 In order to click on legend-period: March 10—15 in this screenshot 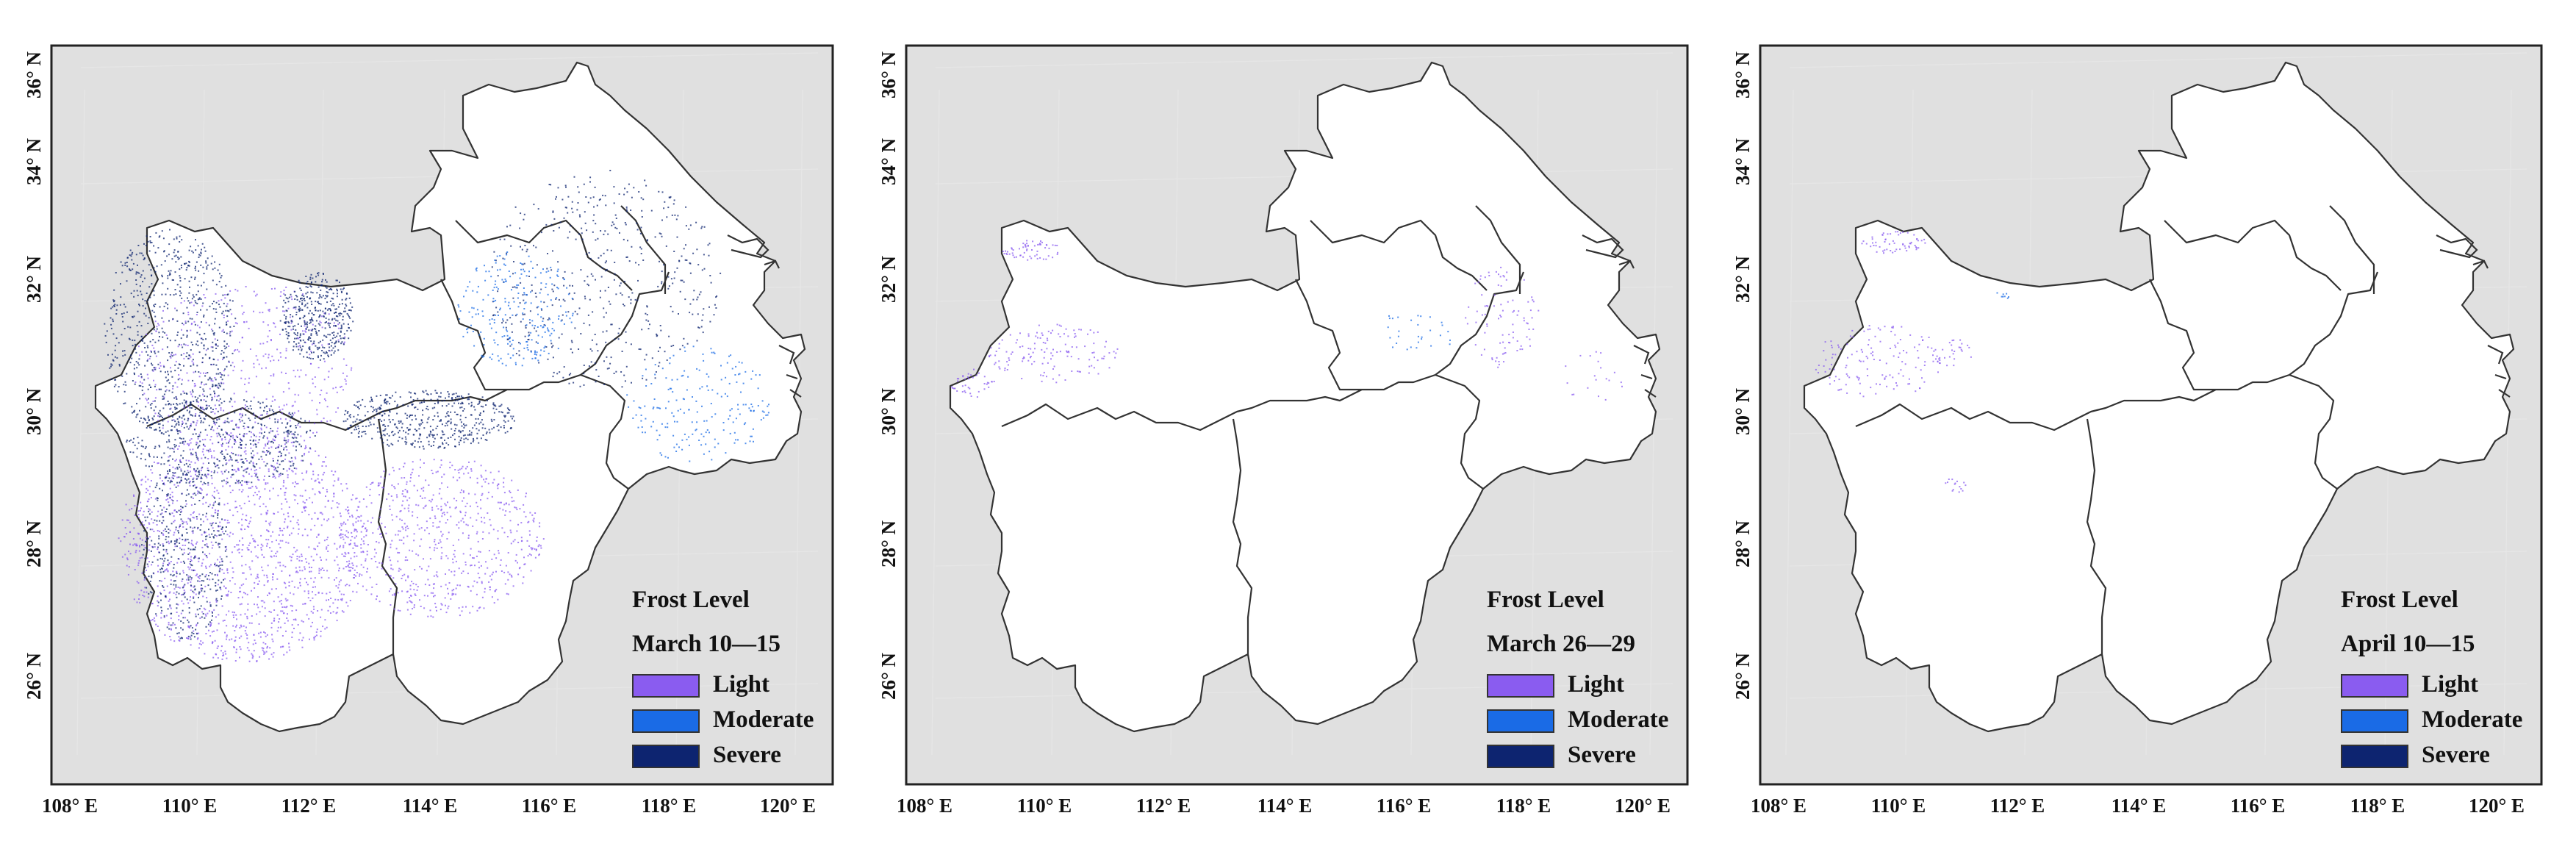, I will do `click(706, 644)`.